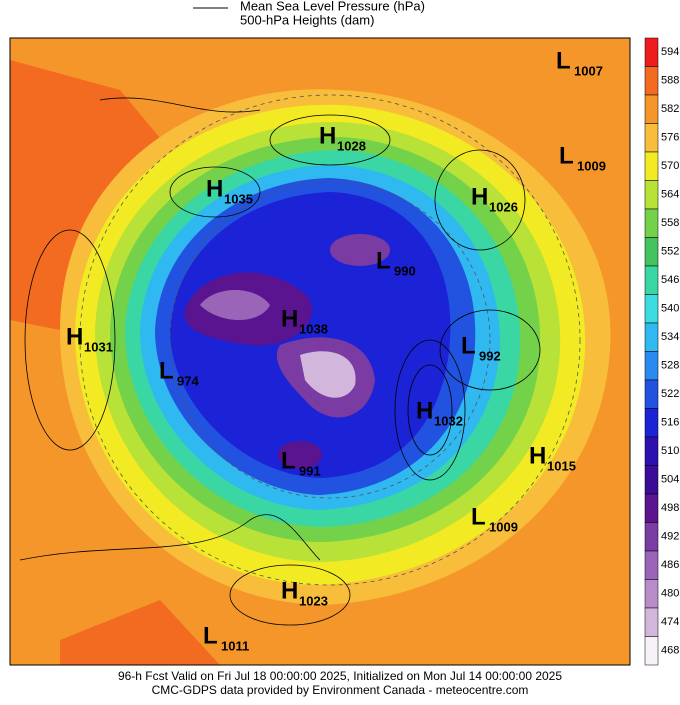 This screenshot has height=705, width=680. What do you see at coordinates (670, 309) in the screenshot?
I see `colorbar-label: 540` at bounding box center [670, 309].